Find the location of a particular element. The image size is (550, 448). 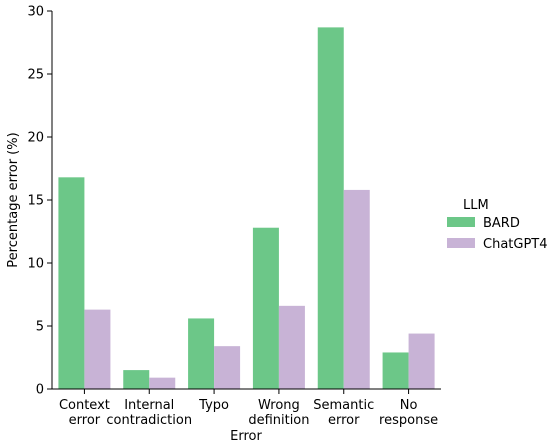

x-tick-label: No is located at coordinates (409, 405).